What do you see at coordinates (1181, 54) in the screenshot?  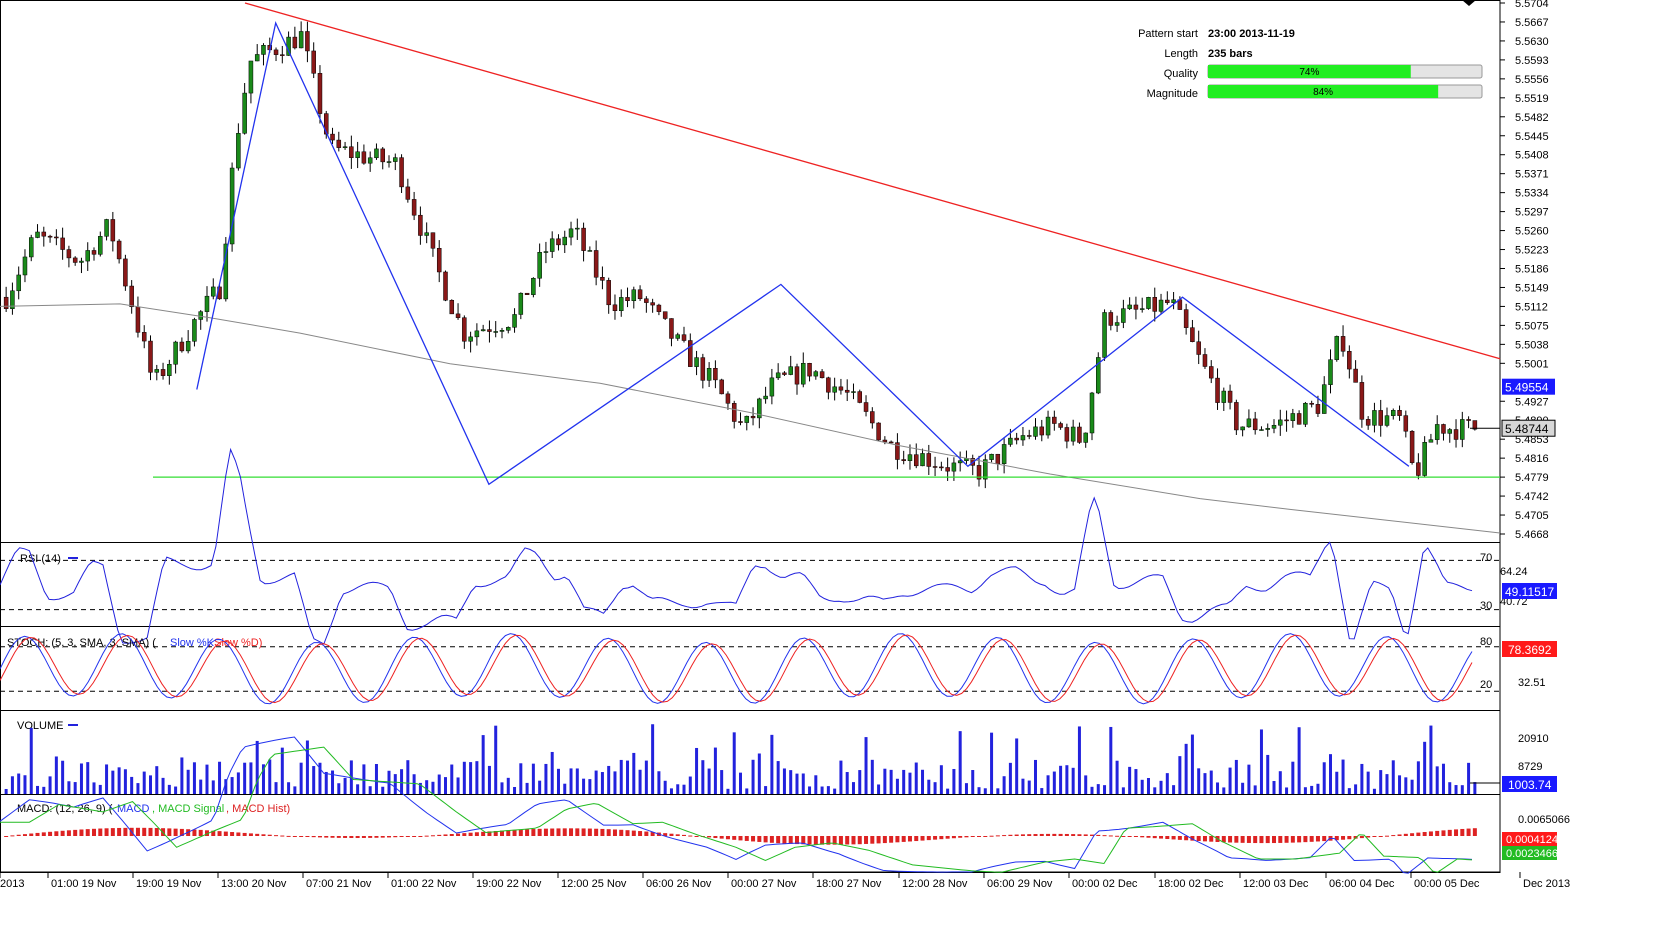 I see `info-label: Length` at bounding box center [1181, 54].